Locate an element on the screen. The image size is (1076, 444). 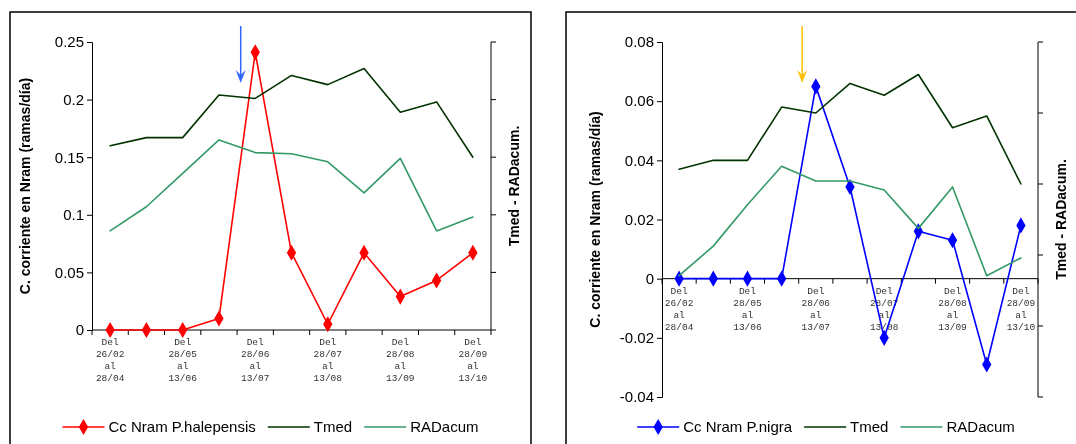
legend-label: Cc Nram P.nigra is located at coordinates (738, 426).